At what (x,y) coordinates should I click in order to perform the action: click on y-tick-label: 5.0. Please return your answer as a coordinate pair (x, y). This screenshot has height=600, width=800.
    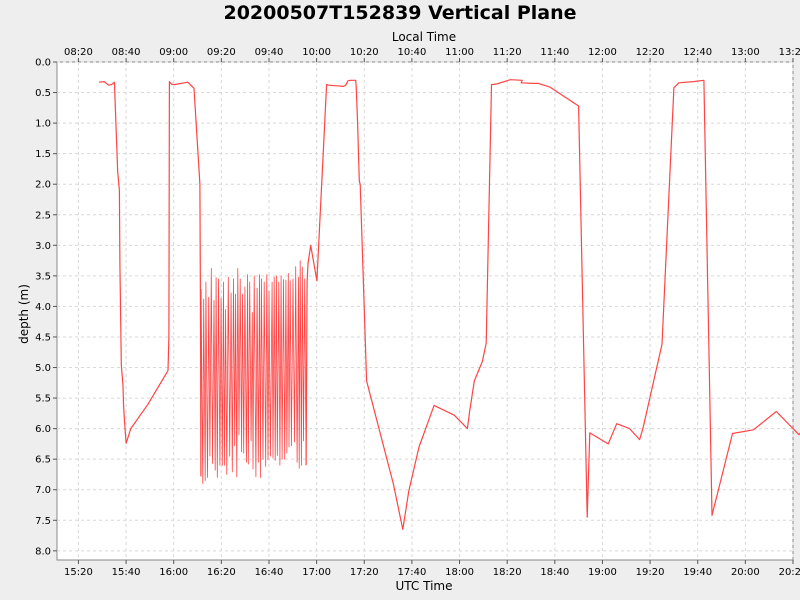
    Looking at the image, I should click on (43, 368).